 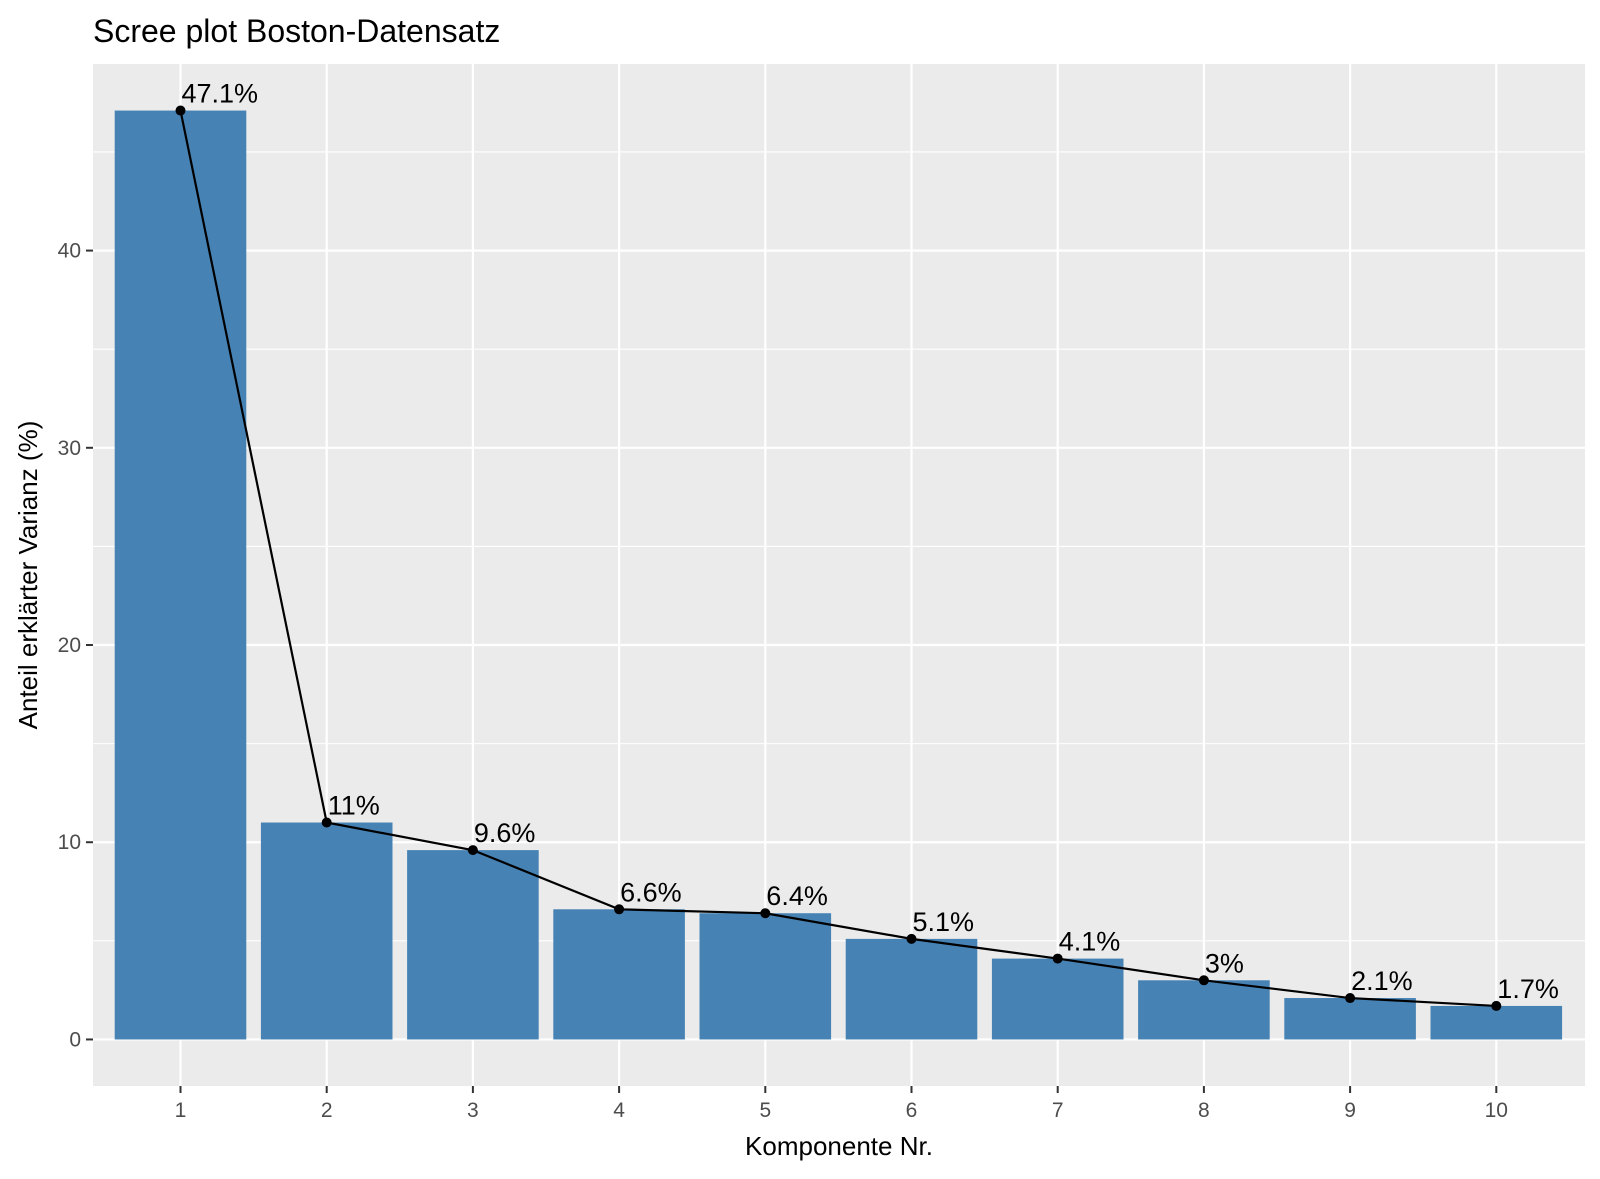 What do you see at coordinates (651, 892) in the screenshot?
I see `data-label: 6.6%` at bounding box center [651, 892].